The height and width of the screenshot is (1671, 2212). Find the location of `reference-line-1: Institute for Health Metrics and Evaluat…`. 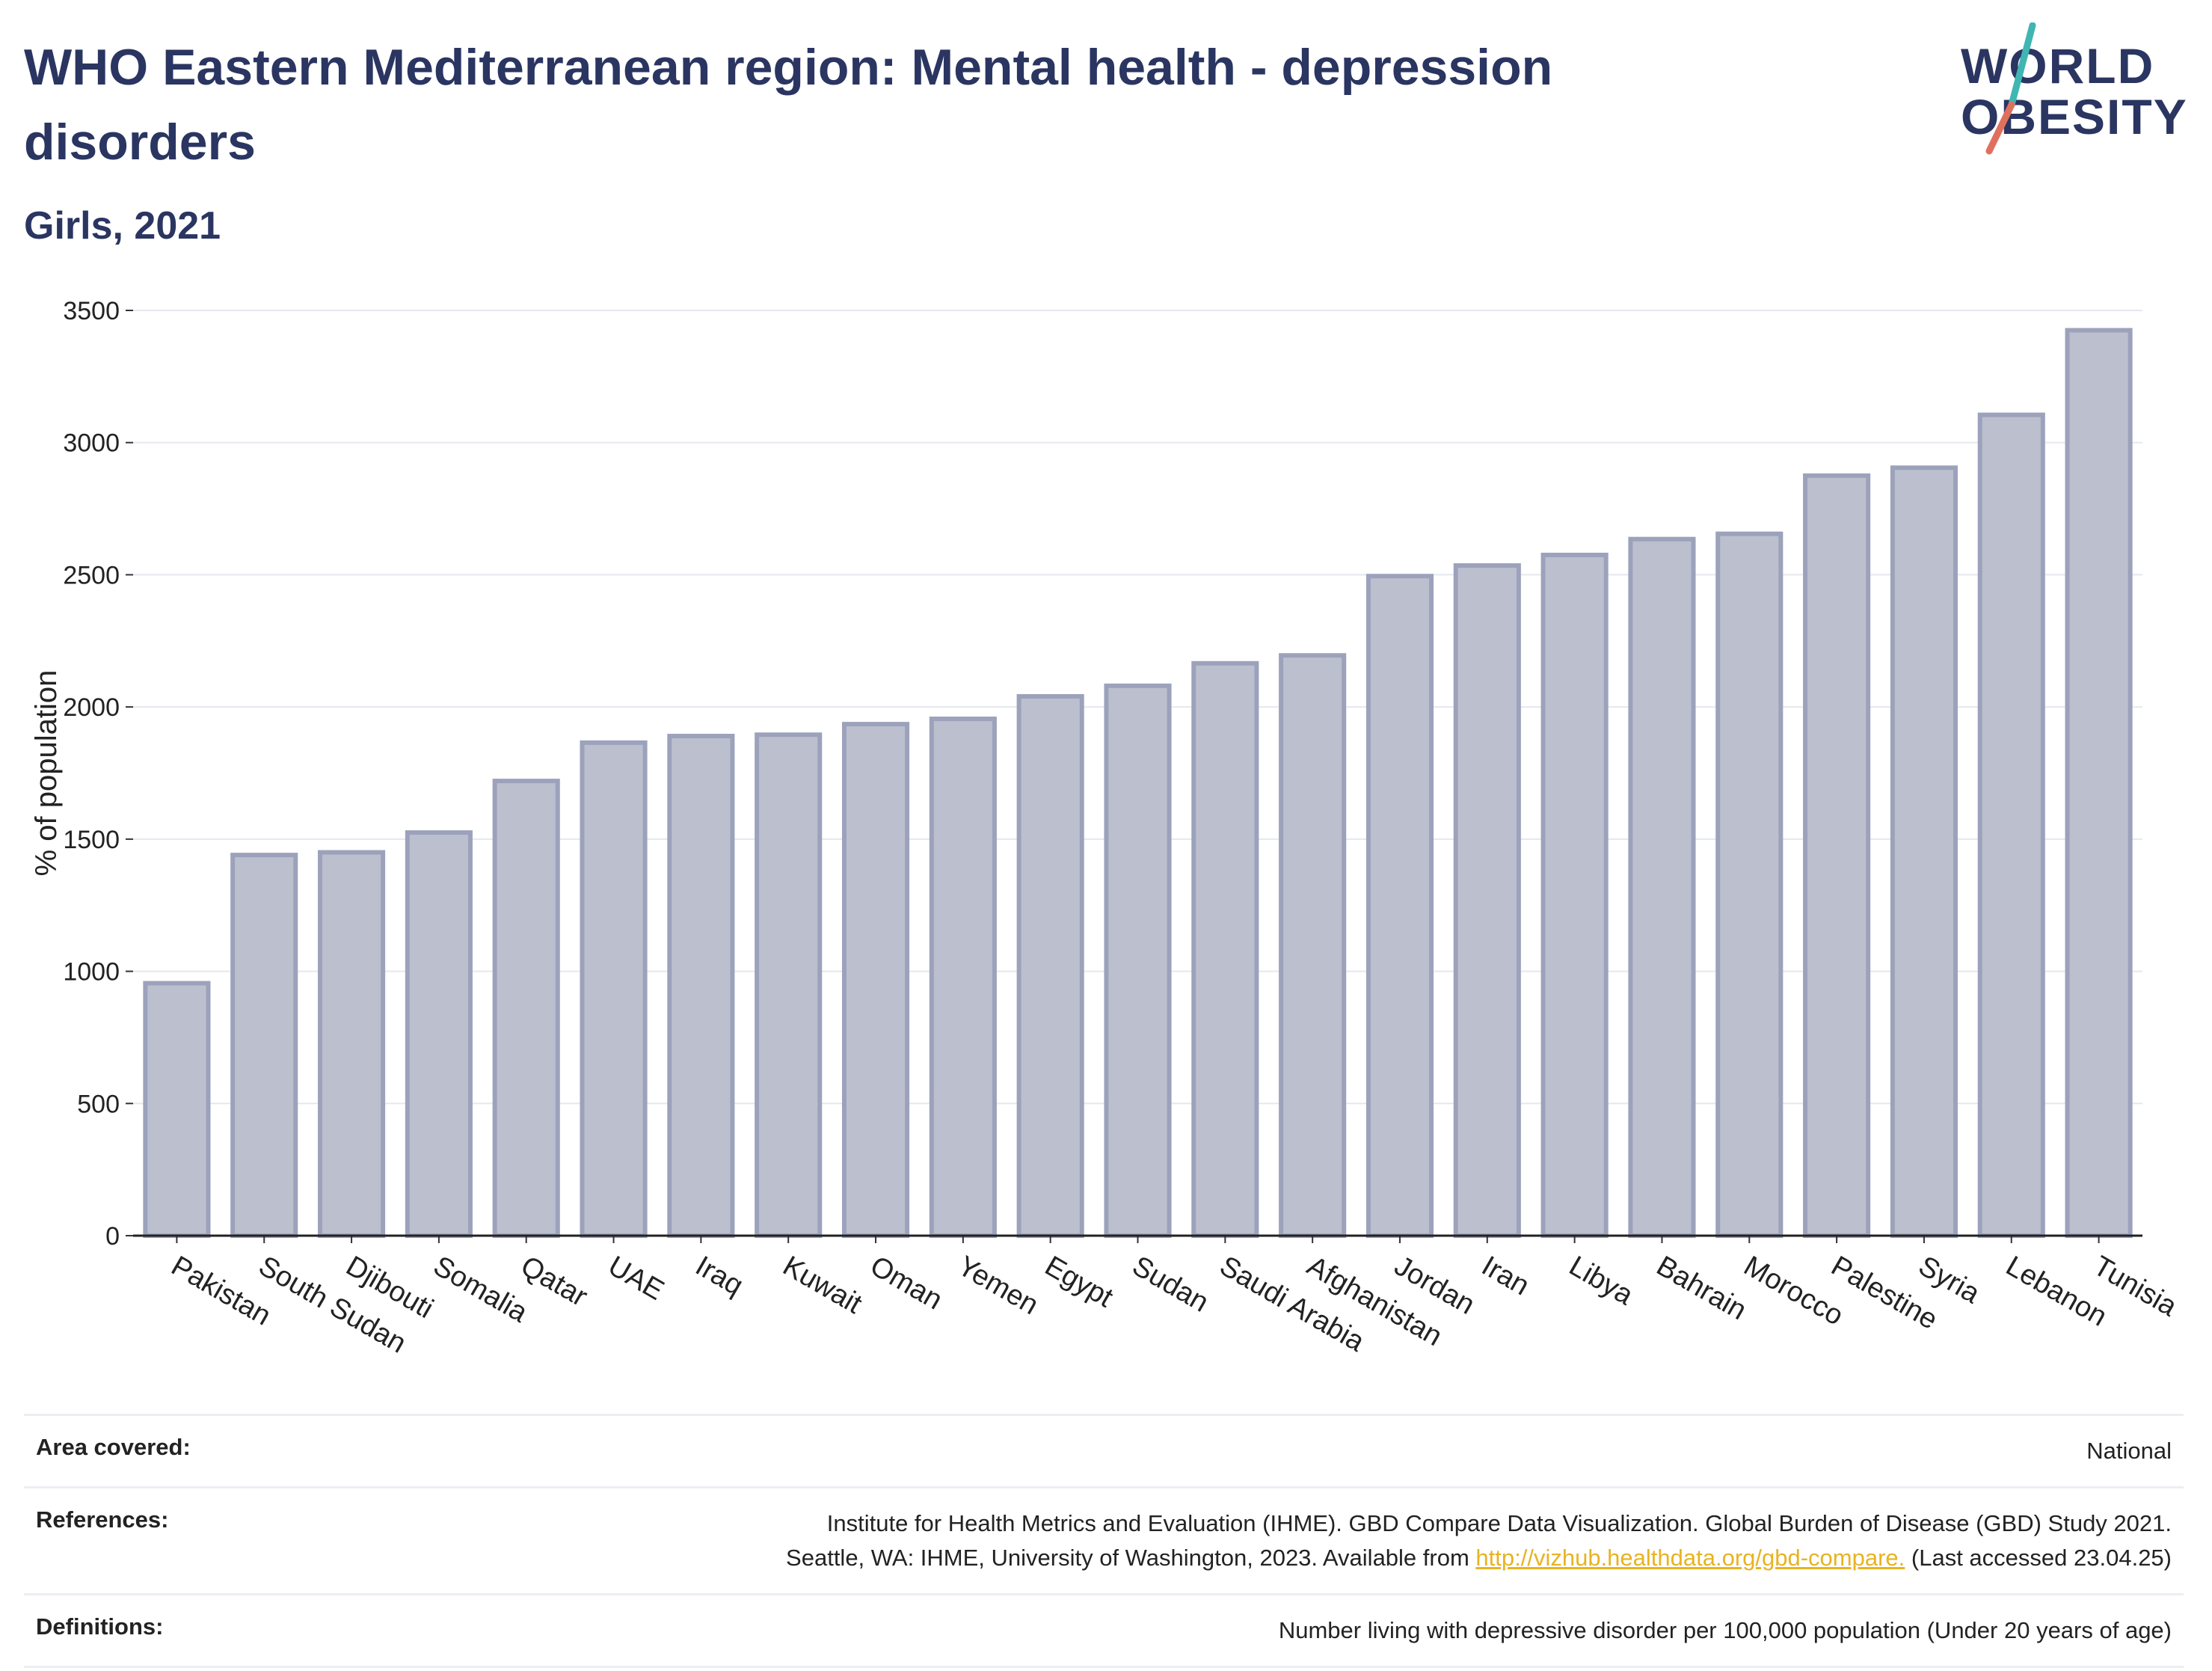

reference-line-1: Institute for Health Metrics and Evaluat… is located at coordinates (1499, 1523).